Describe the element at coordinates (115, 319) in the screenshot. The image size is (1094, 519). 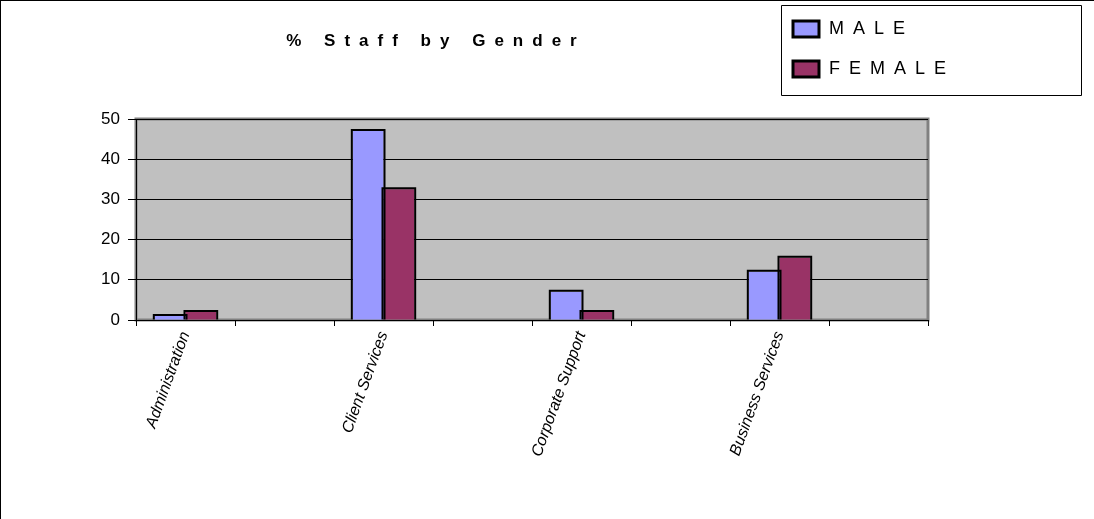
I see `y-tick-label: 0` at that location.